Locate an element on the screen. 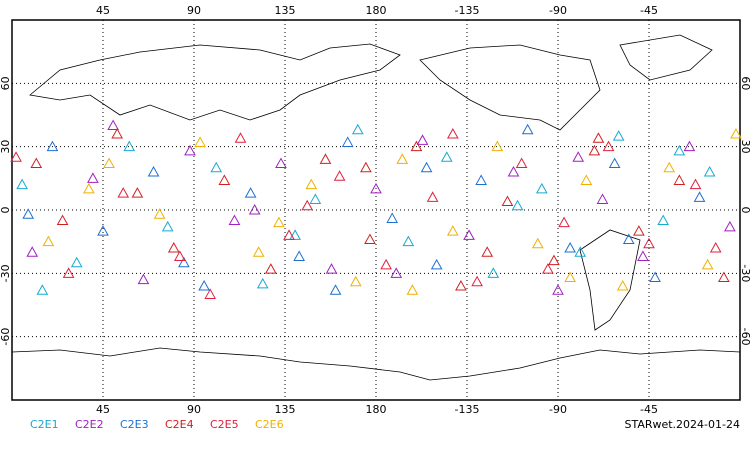 The width and height of the screenshot is (750, 454). y-tick-label: -60 is located at coordinates (6, 337).